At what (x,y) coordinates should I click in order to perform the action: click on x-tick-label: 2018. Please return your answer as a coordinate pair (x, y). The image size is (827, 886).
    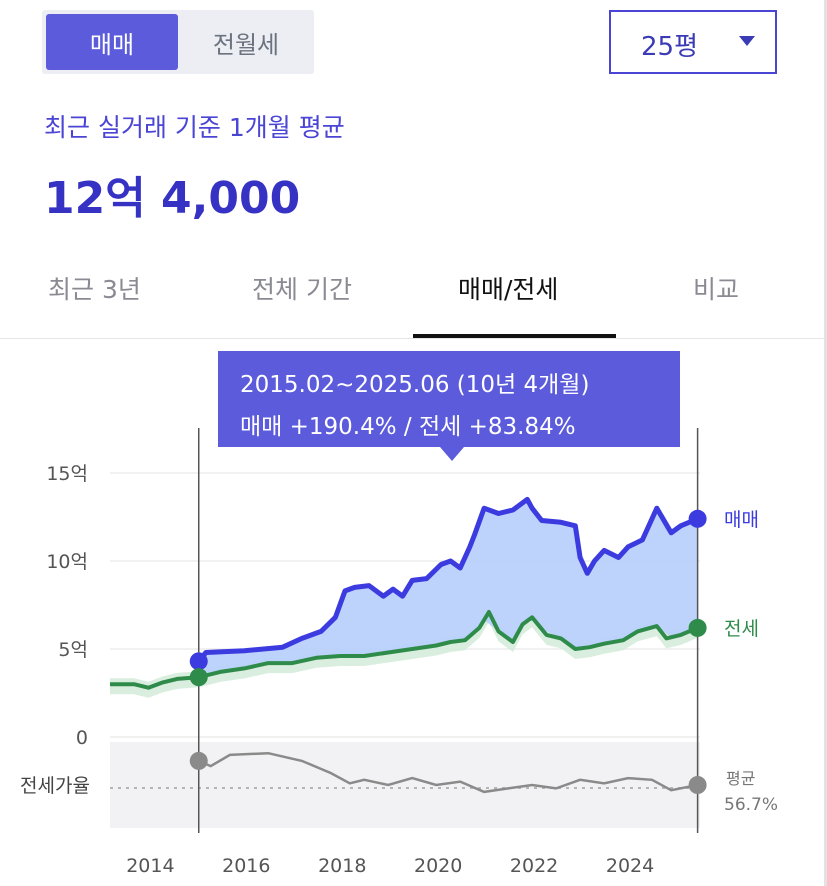
    Looking at the image, I should click on (342, 866).